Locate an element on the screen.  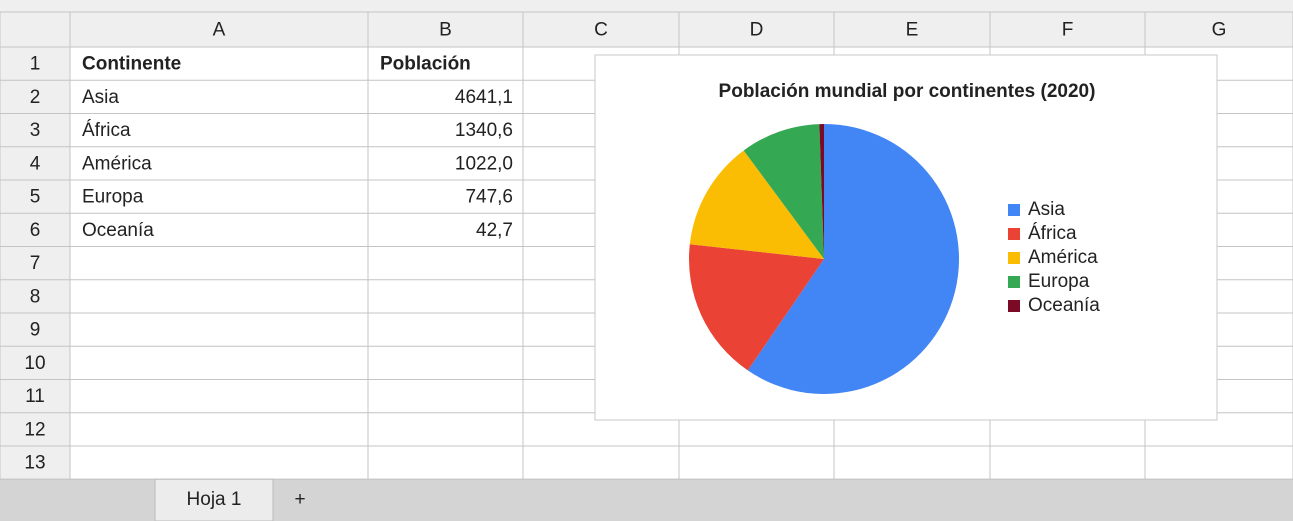
row-header: 4 is located at coordinates (35, 163).